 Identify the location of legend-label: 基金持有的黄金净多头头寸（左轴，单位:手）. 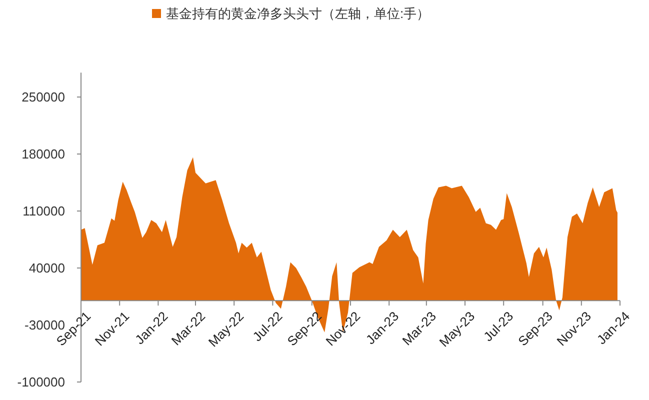
(298, 13).